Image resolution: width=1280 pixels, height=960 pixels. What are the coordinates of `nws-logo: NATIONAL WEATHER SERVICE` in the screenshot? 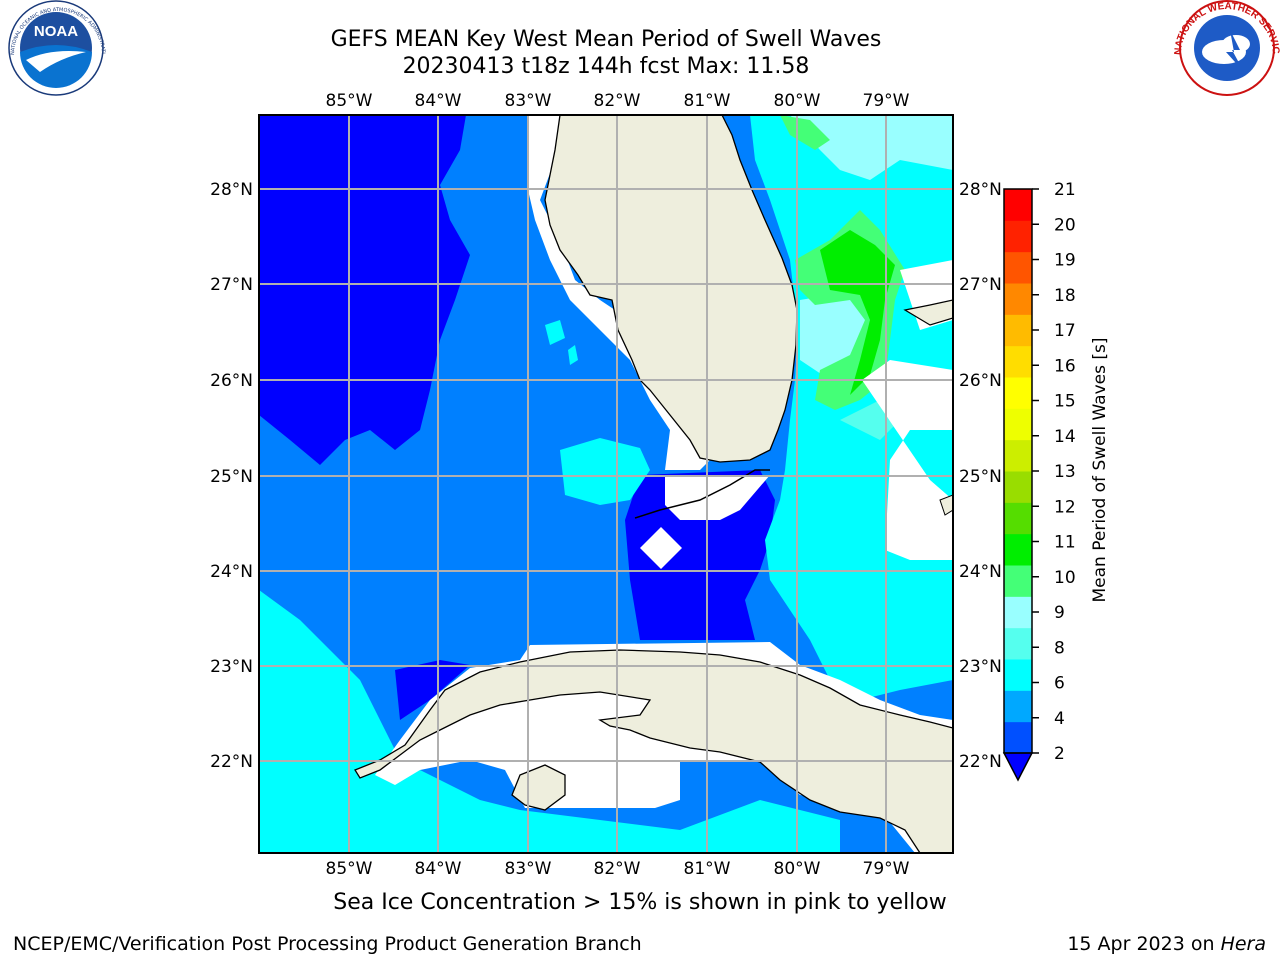 It's located at (640, 48).